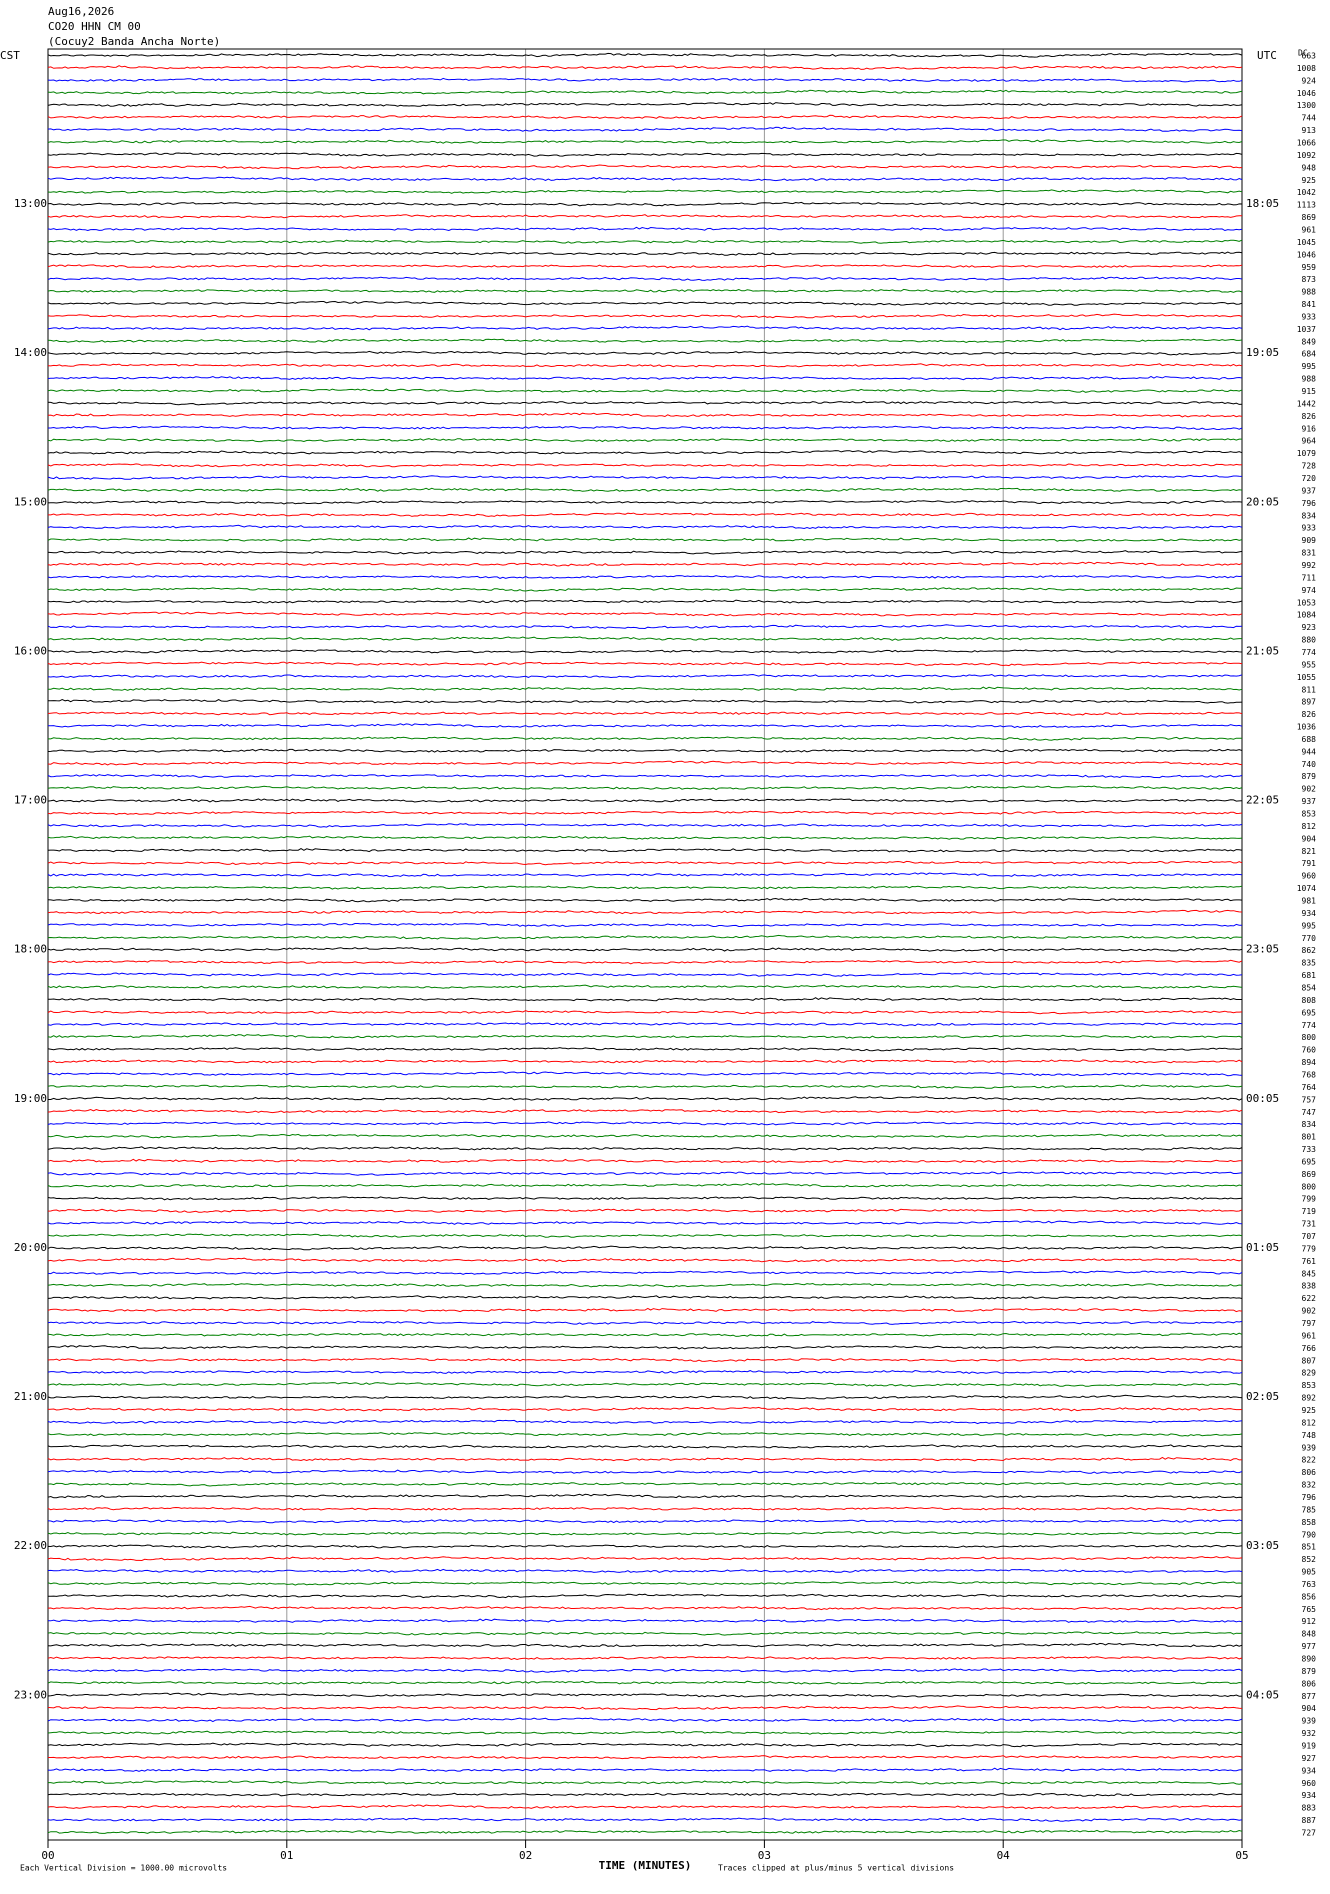 The height and width of the screenshot is (1894, 1330). What do you see at coordinates (1241, 1855) in the screenshot?
I see `x-tick-label: 05` at bounding box center [1241, 1855].